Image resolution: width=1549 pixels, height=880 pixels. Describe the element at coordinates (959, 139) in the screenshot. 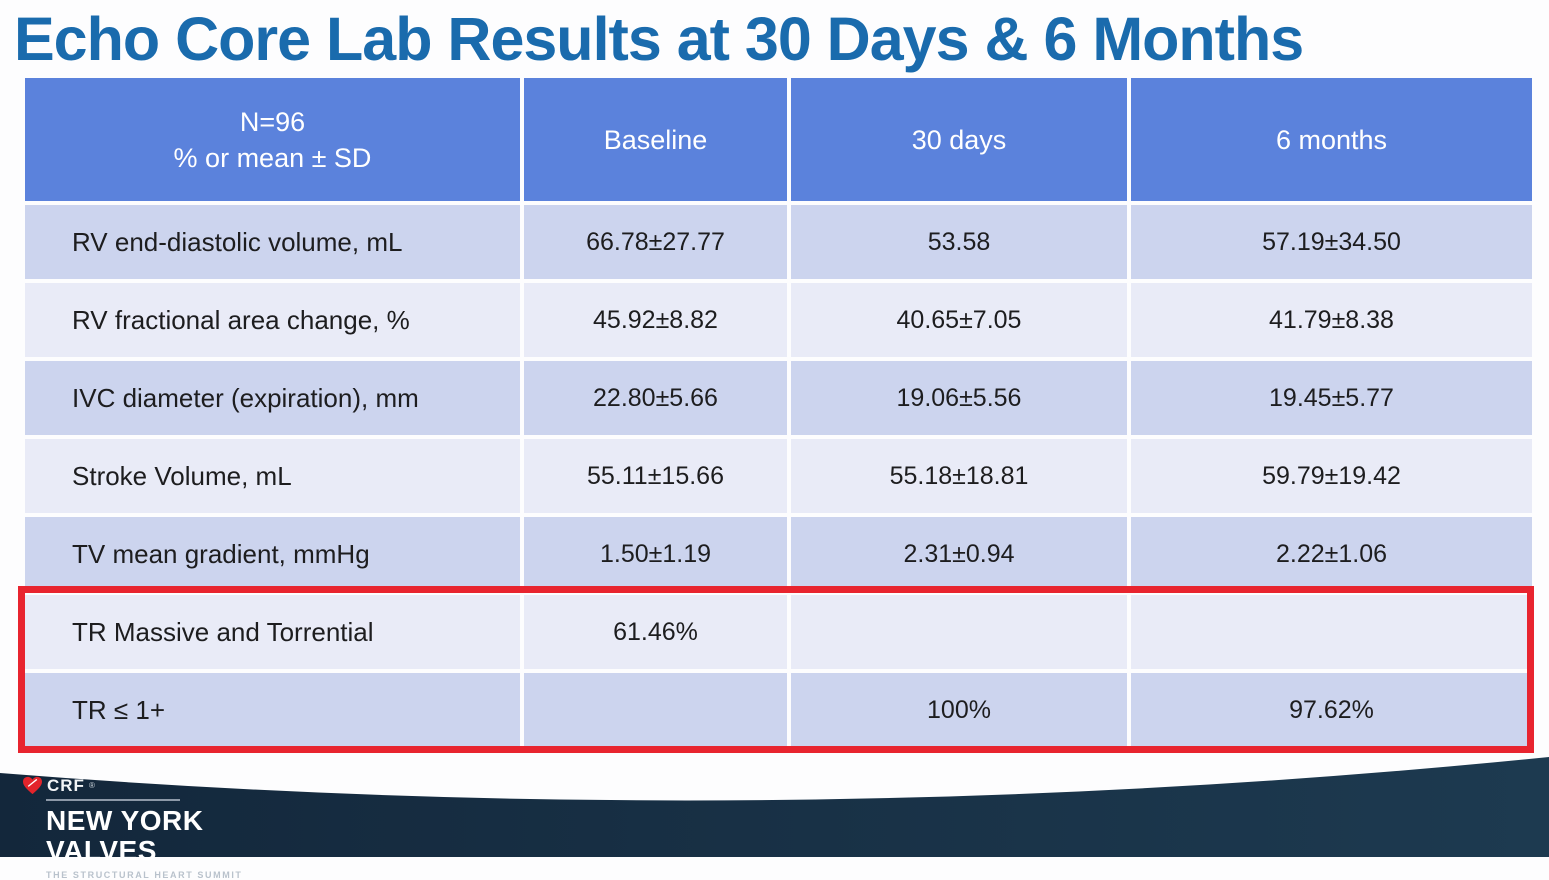

I see `table-header-30days: 30 days` at that location.